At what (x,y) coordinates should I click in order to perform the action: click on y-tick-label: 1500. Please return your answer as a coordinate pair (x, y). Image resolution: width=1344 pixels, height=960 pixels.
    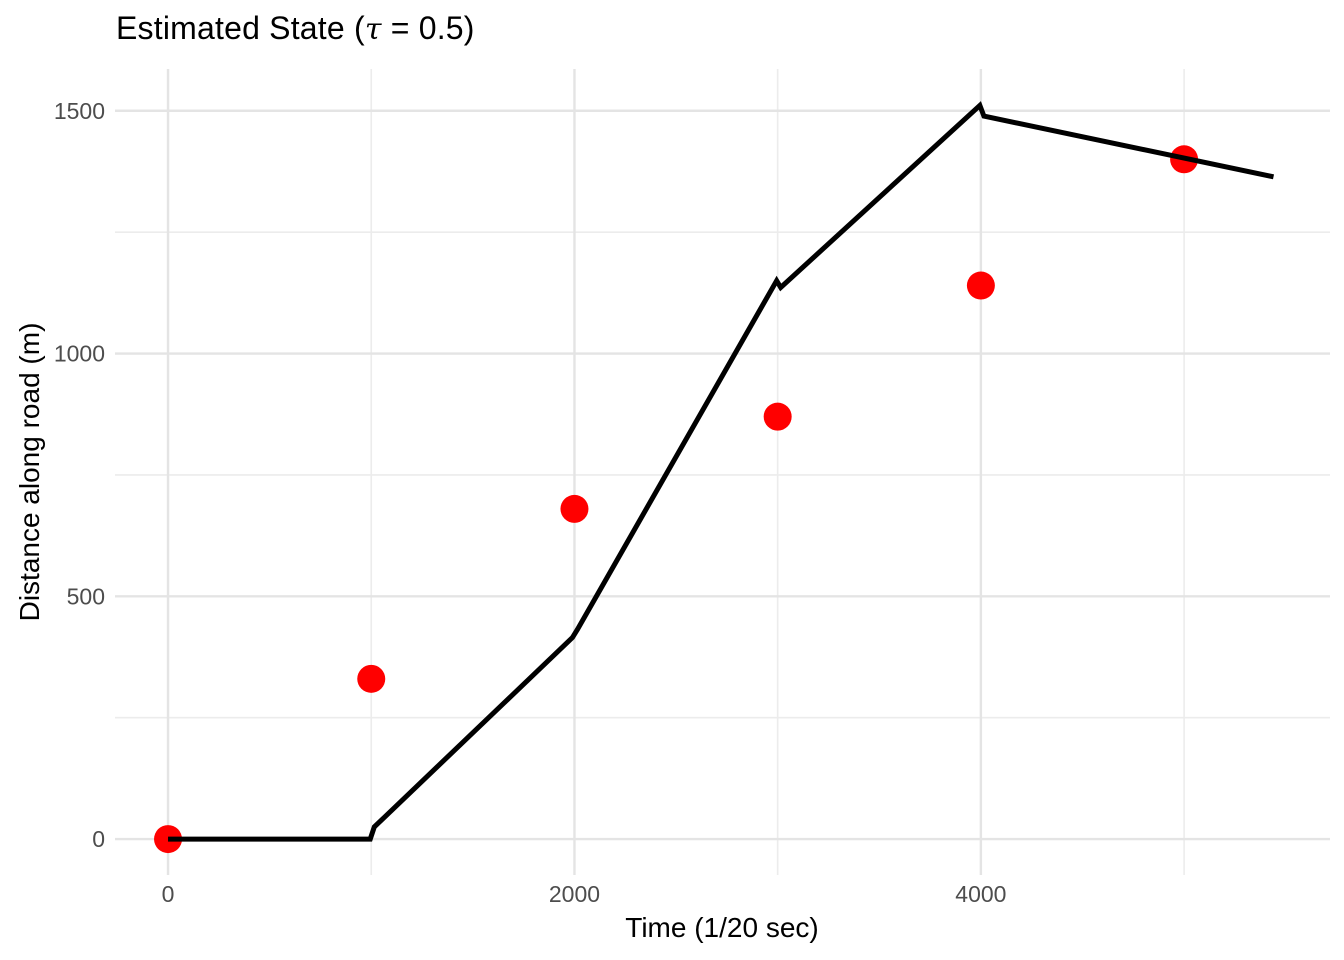
    Looking at the image, I should click on (79, 111).